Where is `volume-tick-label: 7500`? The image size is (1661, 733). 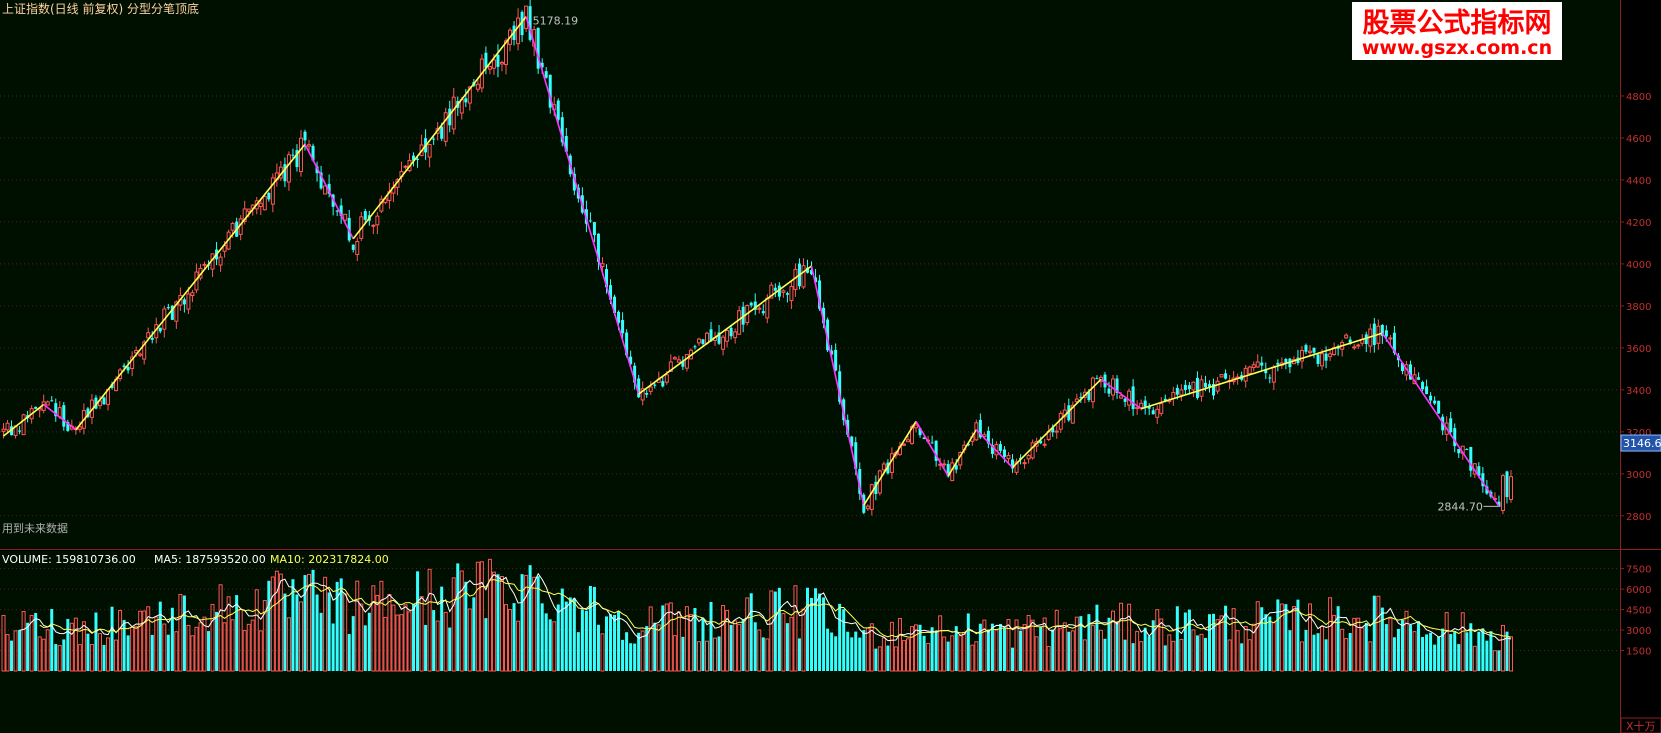
volume-tick-label: 7500 is located at coordinates (1638, 570).